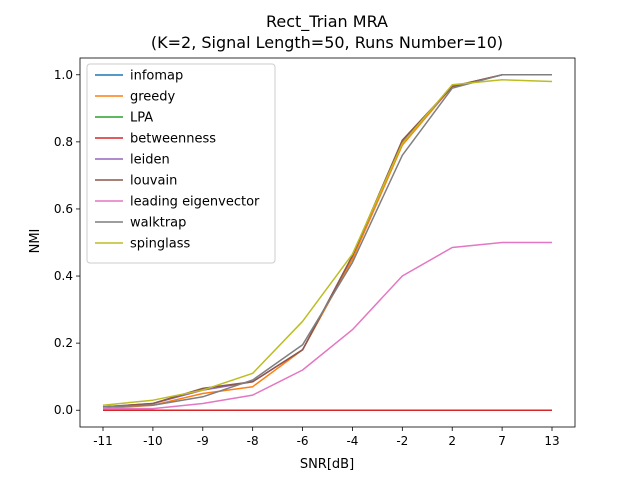 Image resolution: width=638 pixels, height=483 pixels. I want to click on y-tick-label-3: 0.6, so click(63, 209).